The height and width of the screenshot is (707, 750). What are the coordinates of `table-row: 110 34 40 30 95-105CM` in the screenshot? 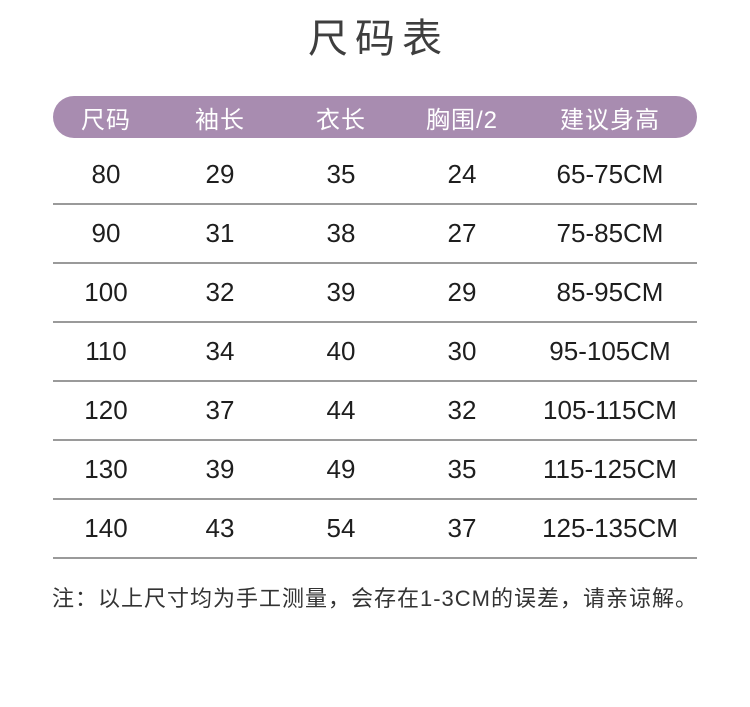 It's located at (375, 352).